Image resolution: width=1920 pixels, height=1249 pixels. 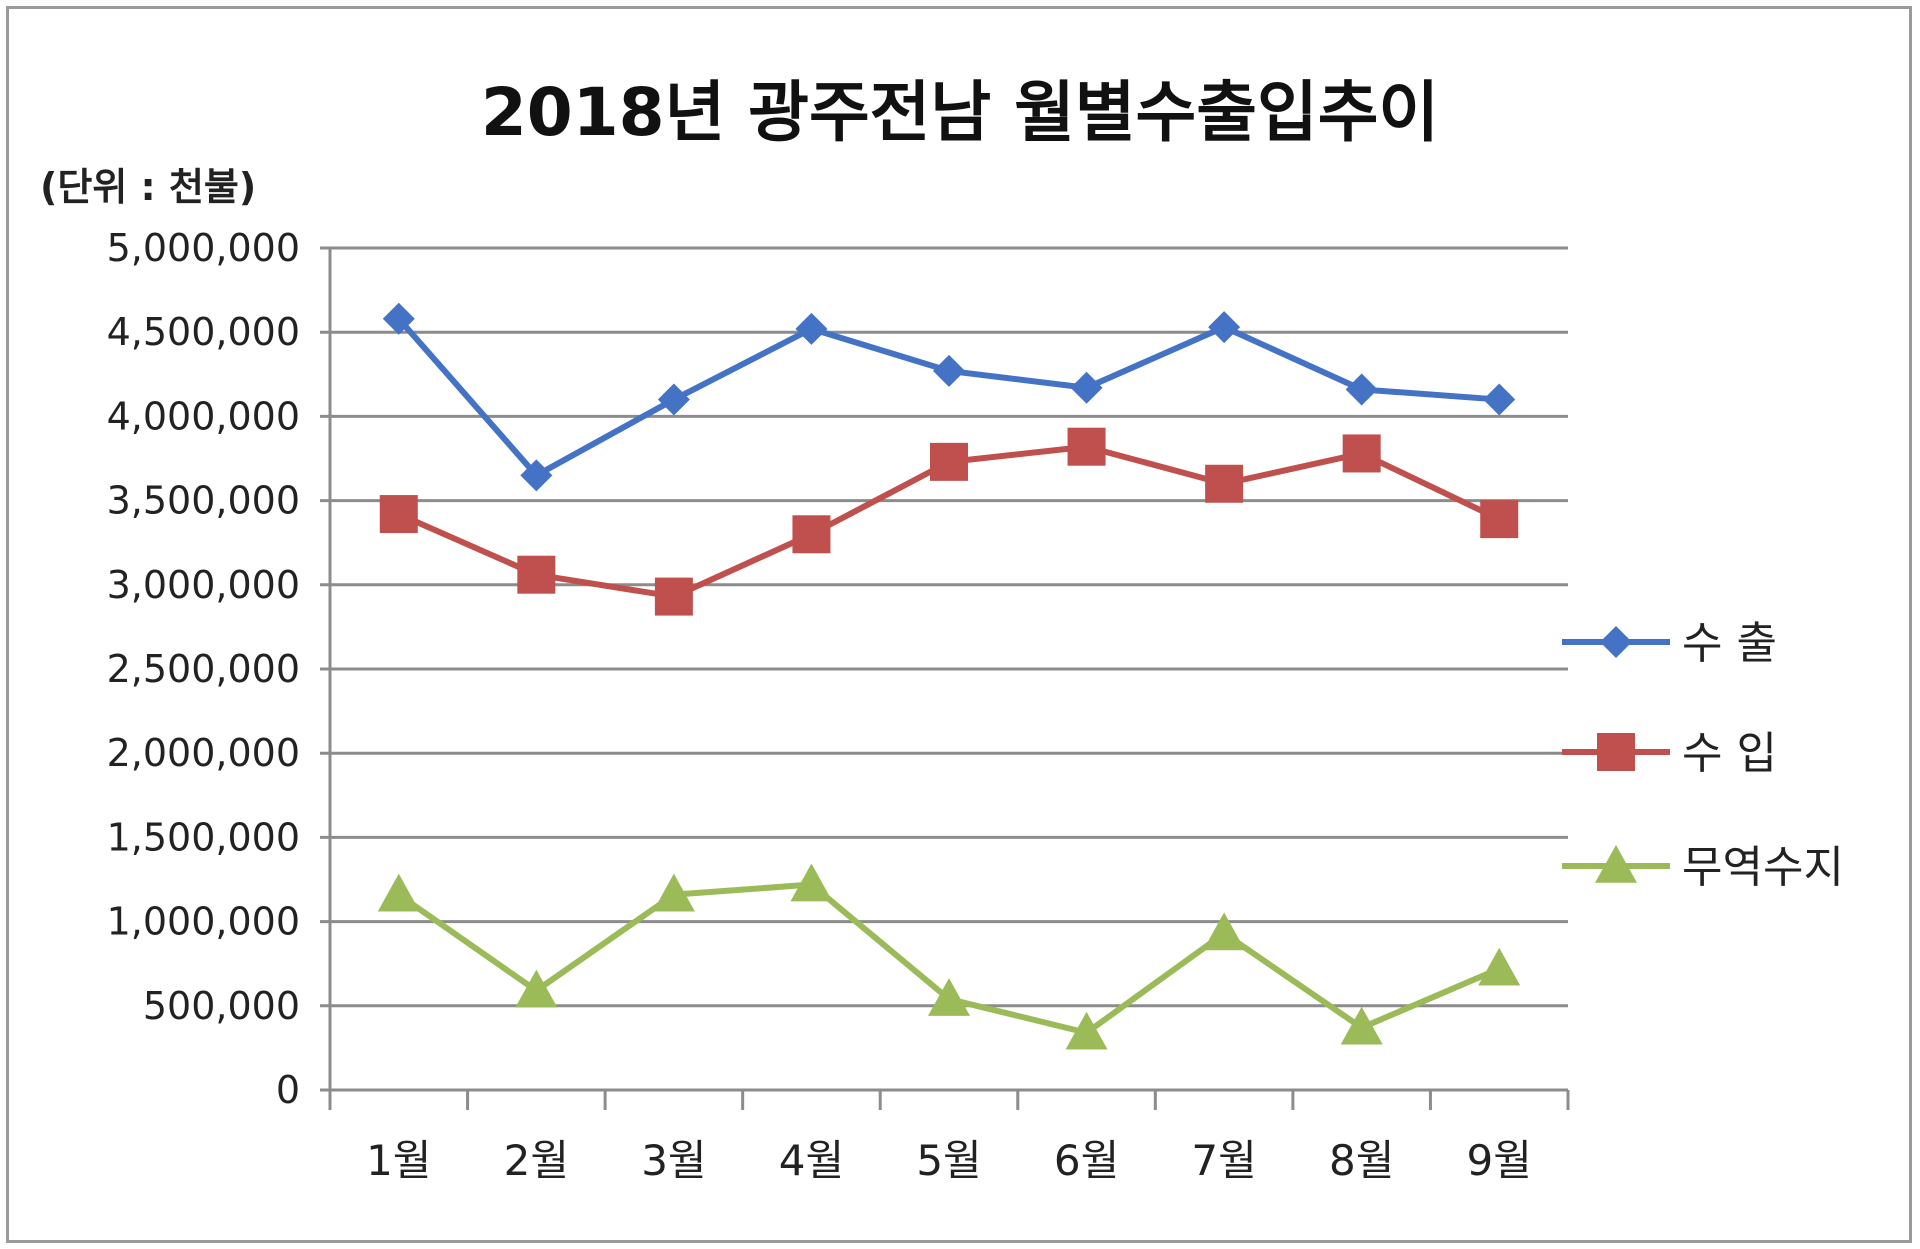 What do you see at coordinates (203, 501) in the screenshot?
I see `y-tick-label: 3,500,000` at bounding box center [203, 501].